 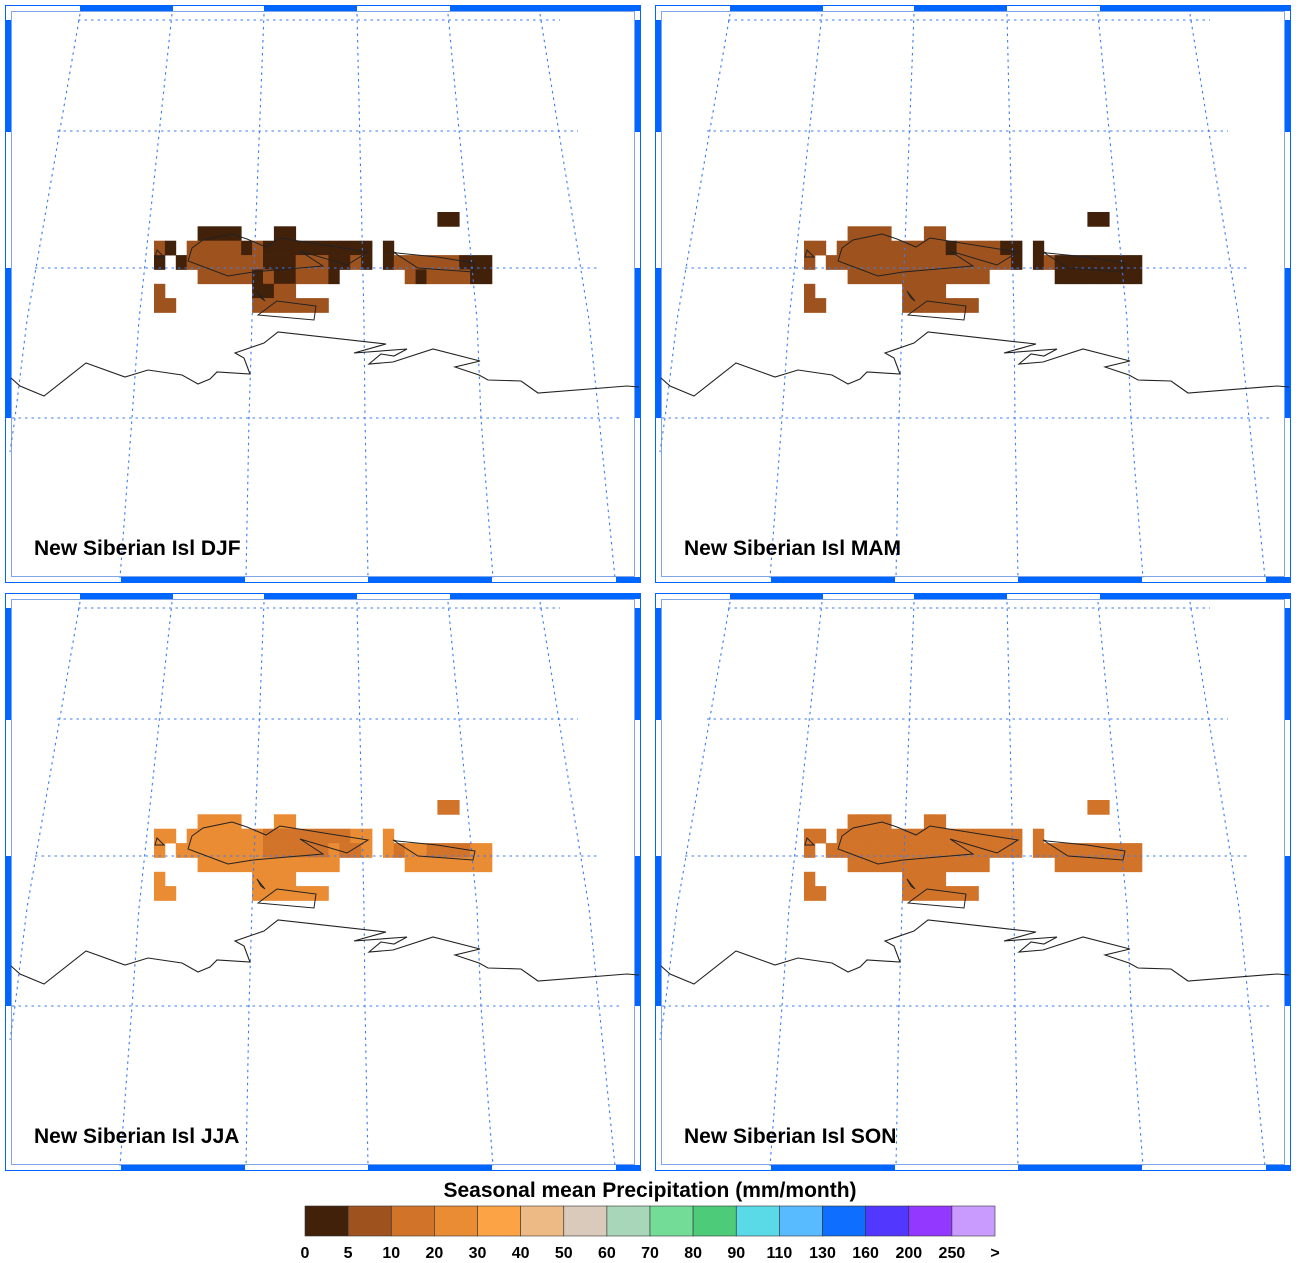 I want to click on colorbar-tick-label: 20, so click(x=435, y=1253).